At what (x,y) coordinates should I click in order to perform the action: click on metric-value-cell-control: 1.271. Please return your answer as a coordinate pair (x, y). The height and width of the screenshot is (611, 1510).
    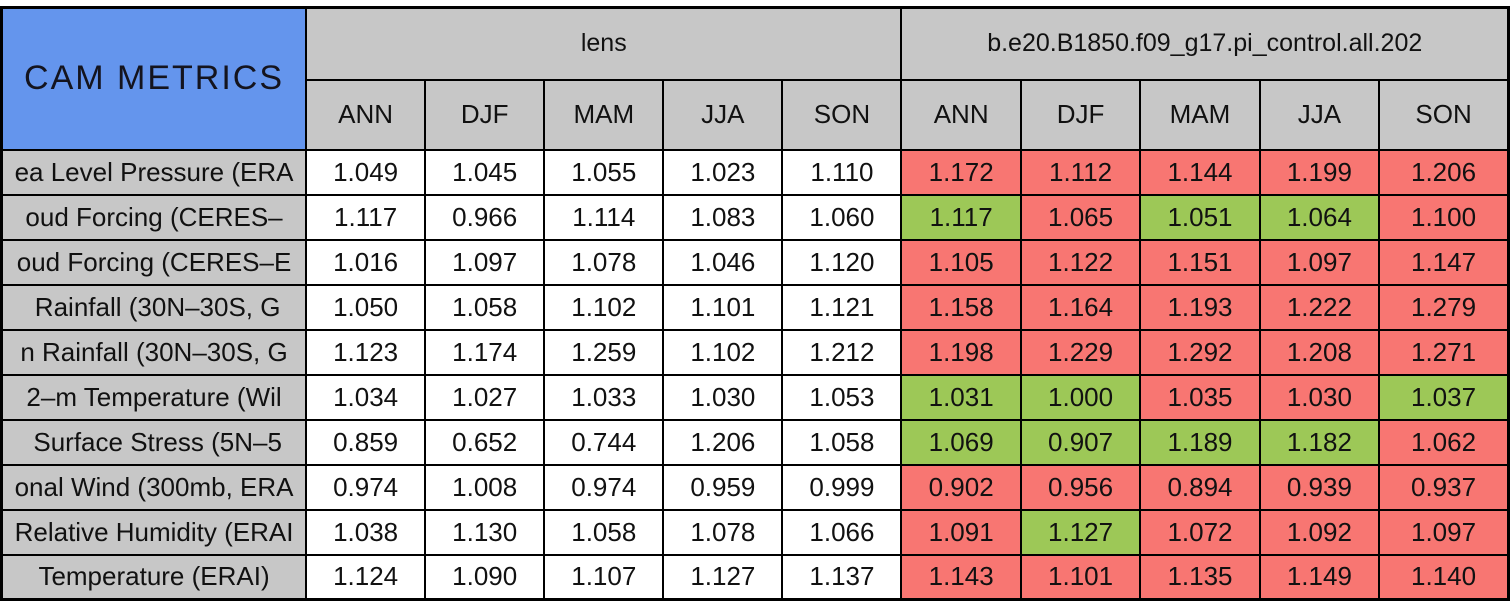
    Looking at the image, I should click on (1444, 352).